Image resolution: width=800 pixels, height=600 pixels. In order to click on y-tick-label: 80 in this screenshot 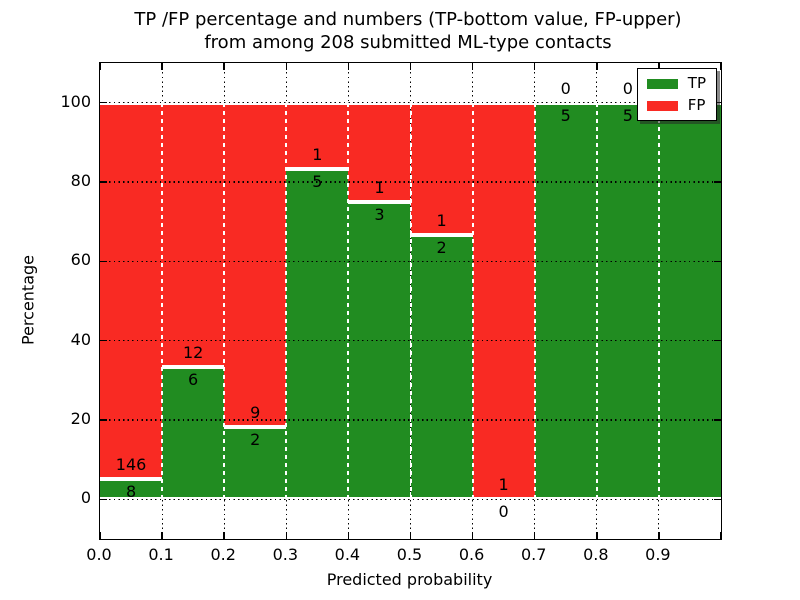, I will do `click(80, 180)`.